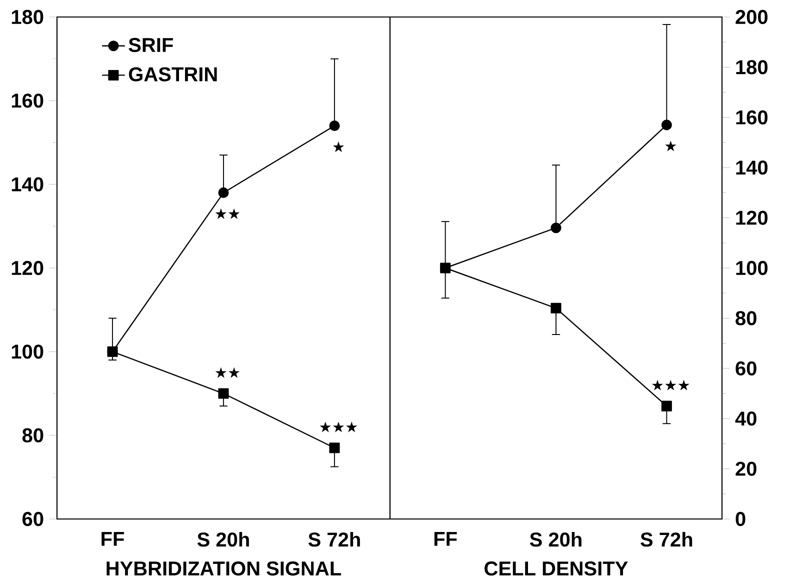 The height and width of the screenshot is (583, 804). I want to click on legend-label: GASTRIN, so click(172, 74).